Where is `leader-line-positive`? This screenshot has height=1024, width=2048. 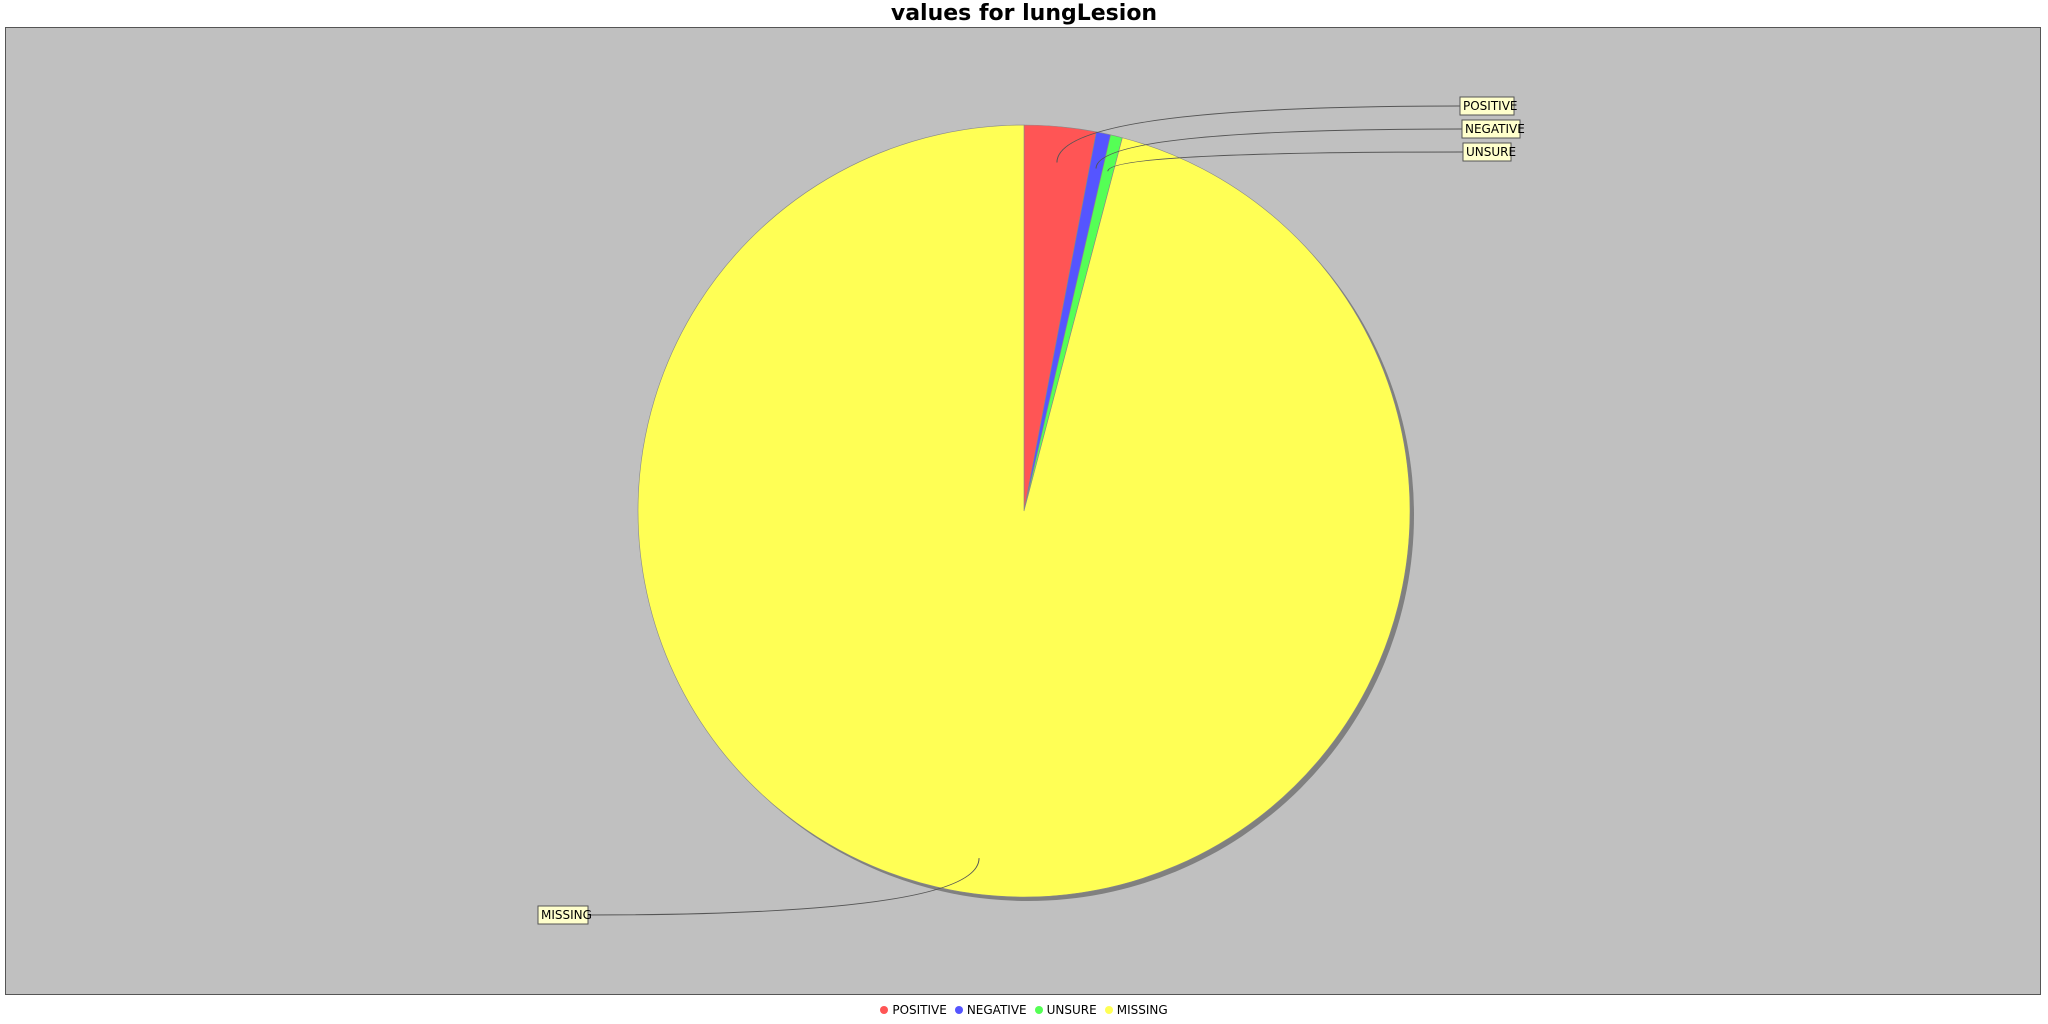 leader-line-positive is located at coordinates (1258, 134).